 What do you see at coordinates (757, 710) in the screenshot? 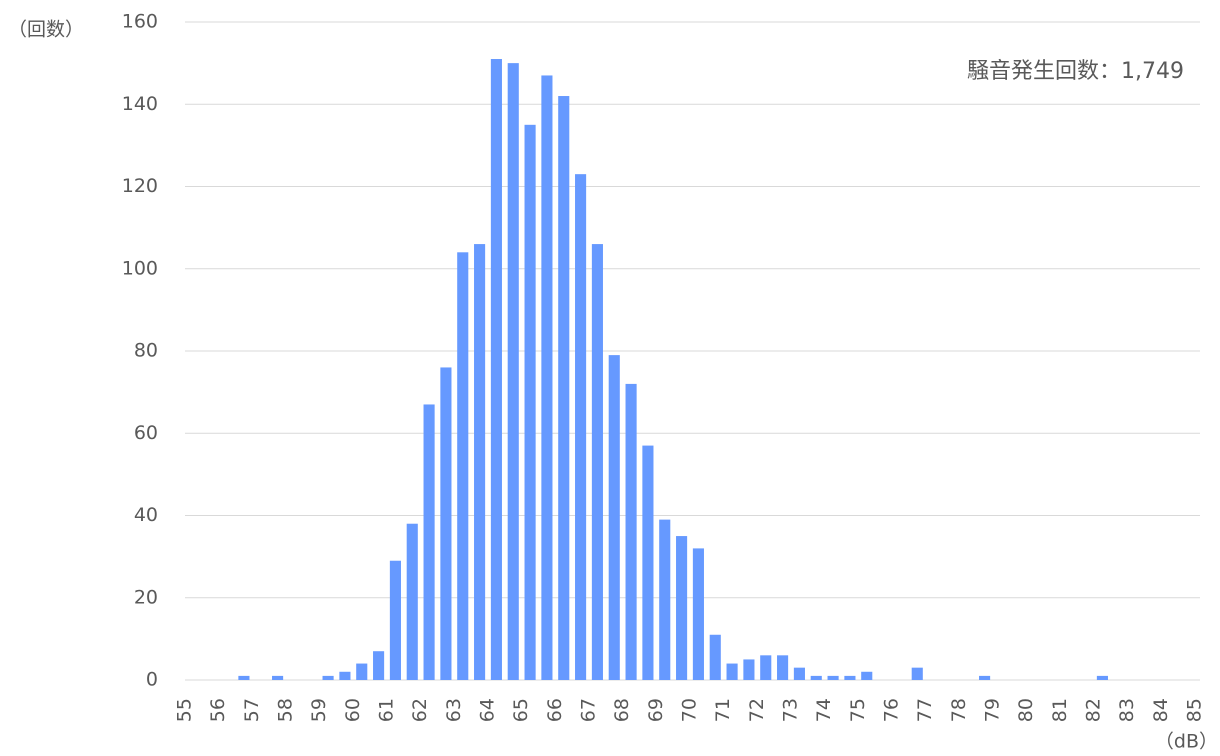
I see `x-tick-label: 72` at bounding box center [757, 710].